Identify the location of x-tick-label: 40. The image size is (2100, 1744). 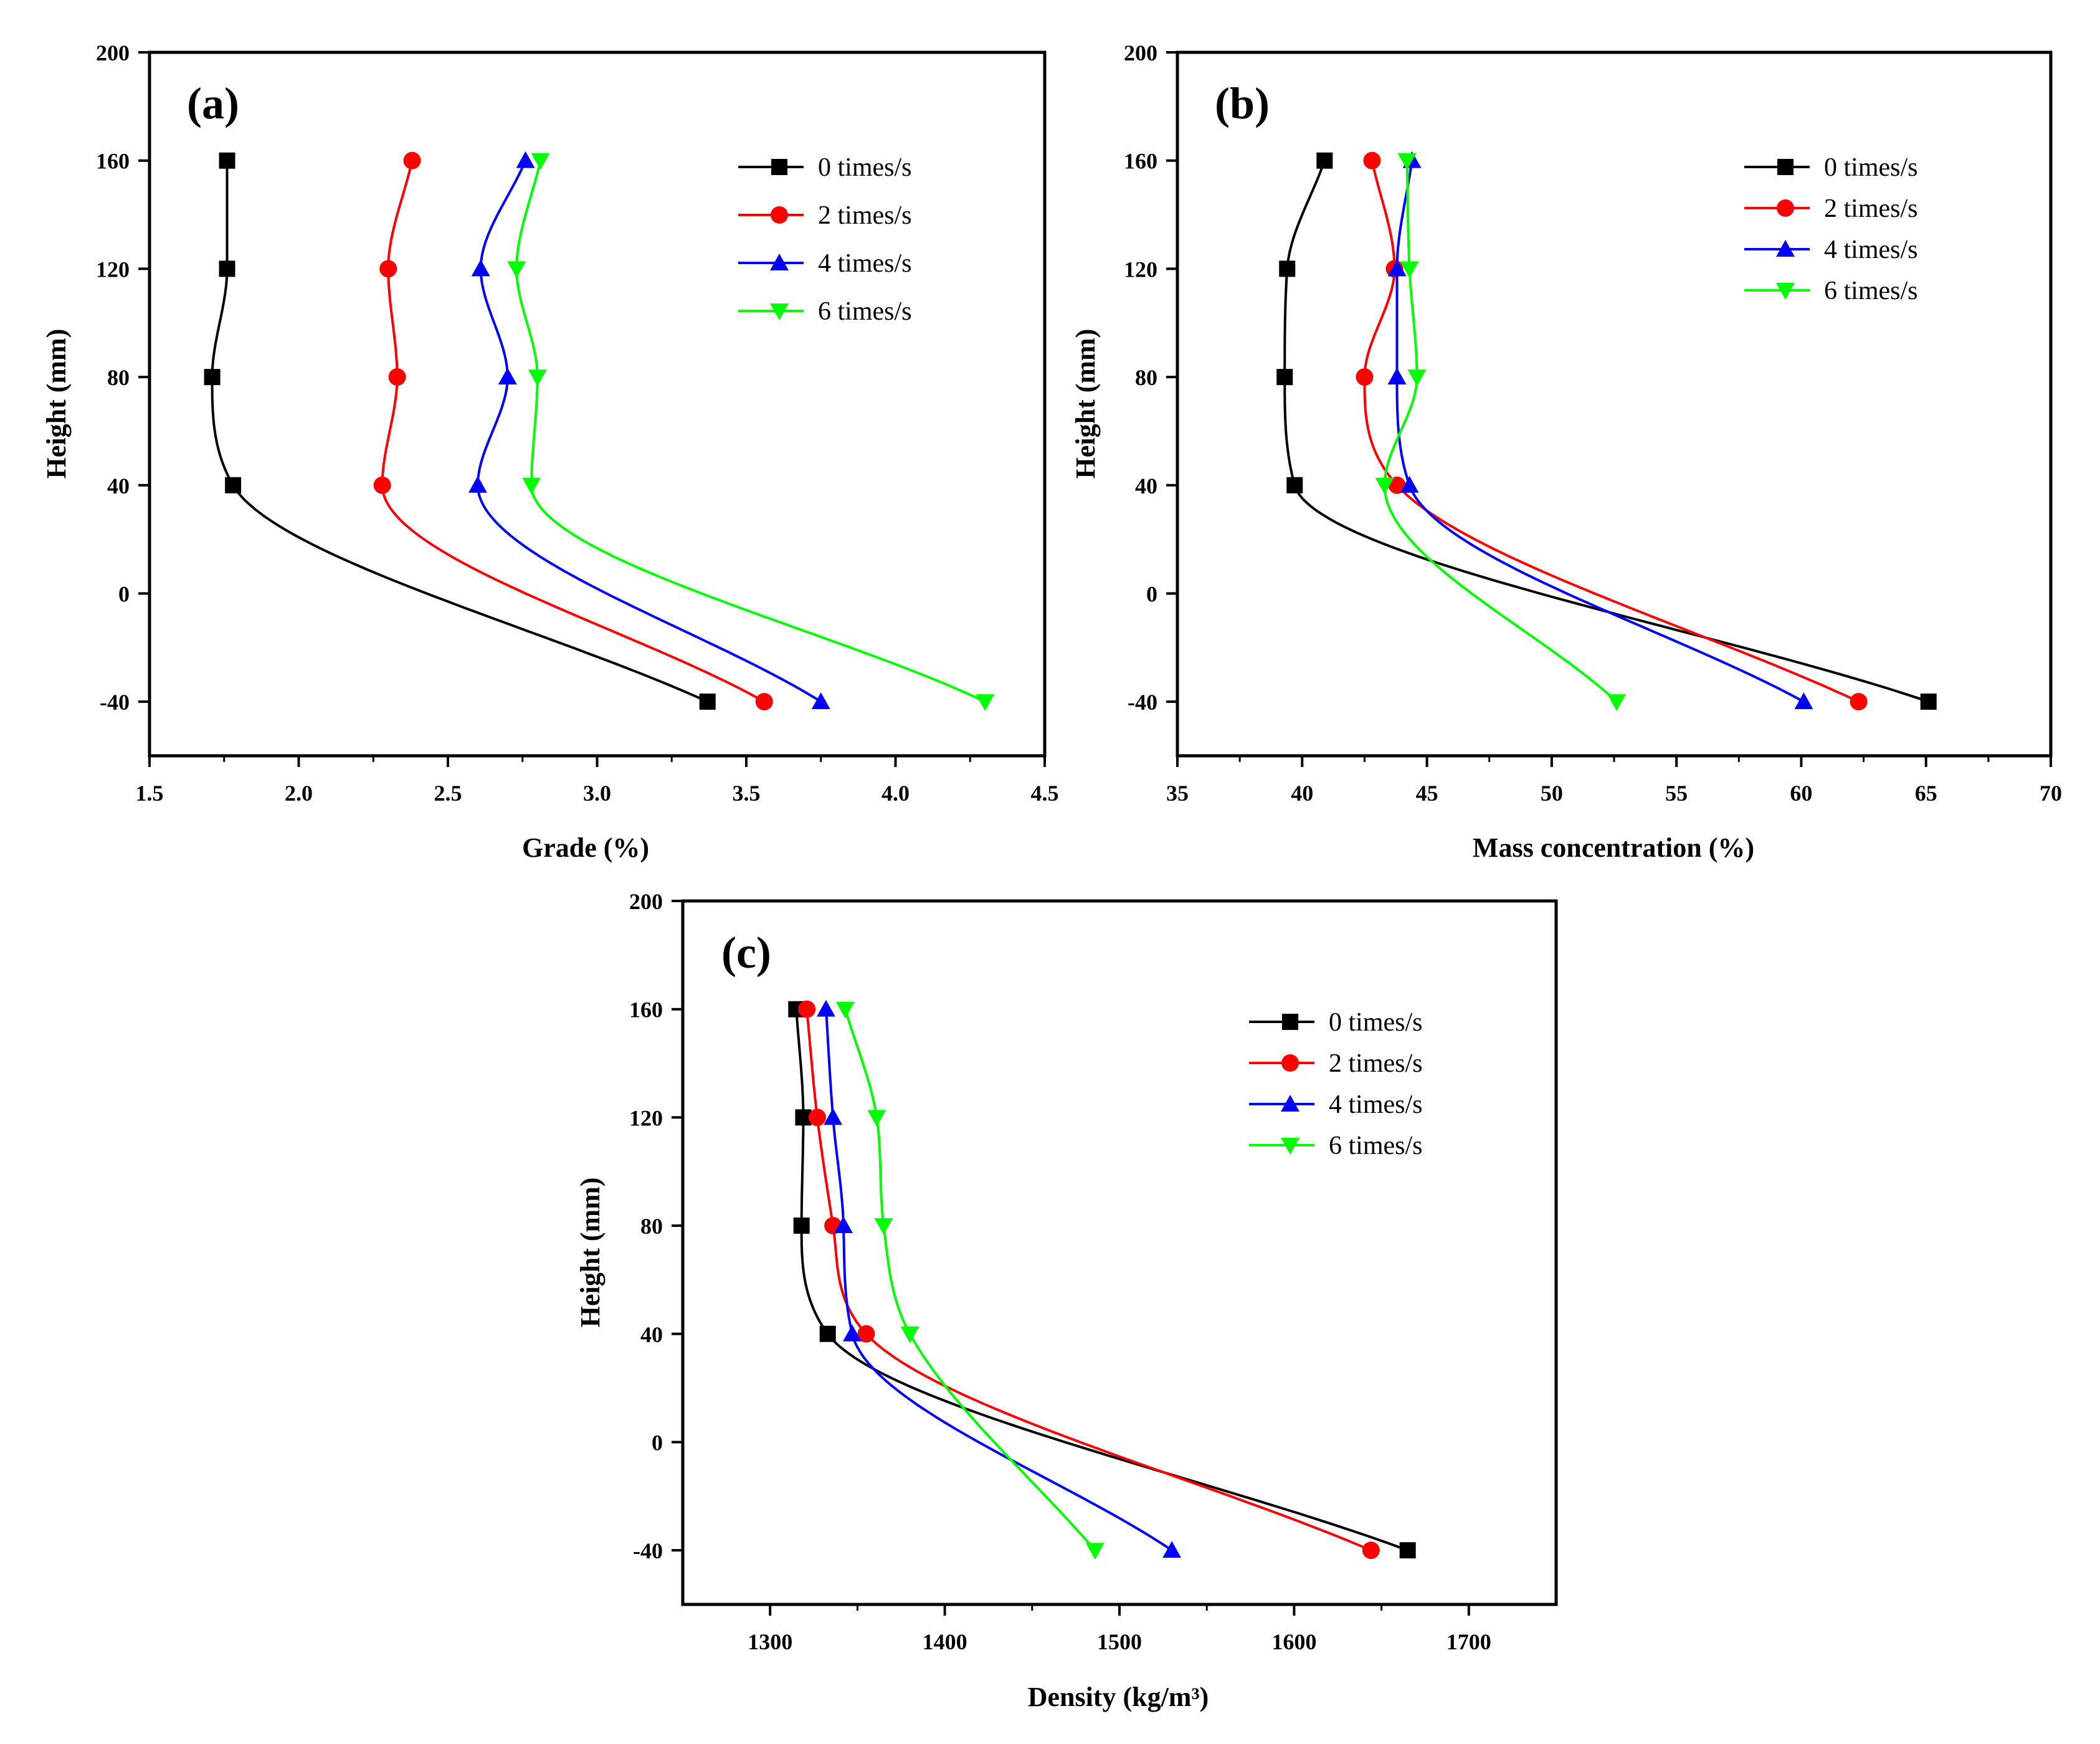
(1302, 793).